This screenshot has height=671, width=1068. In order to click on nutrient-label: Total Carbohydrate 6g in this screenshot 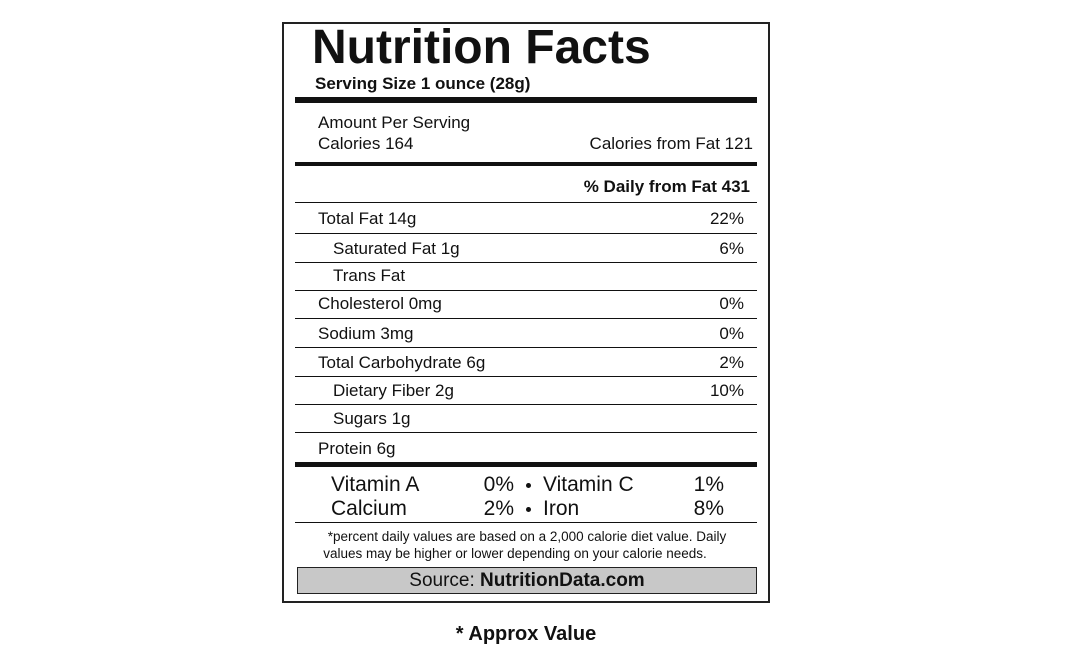, I will do `click(402, 362)`.